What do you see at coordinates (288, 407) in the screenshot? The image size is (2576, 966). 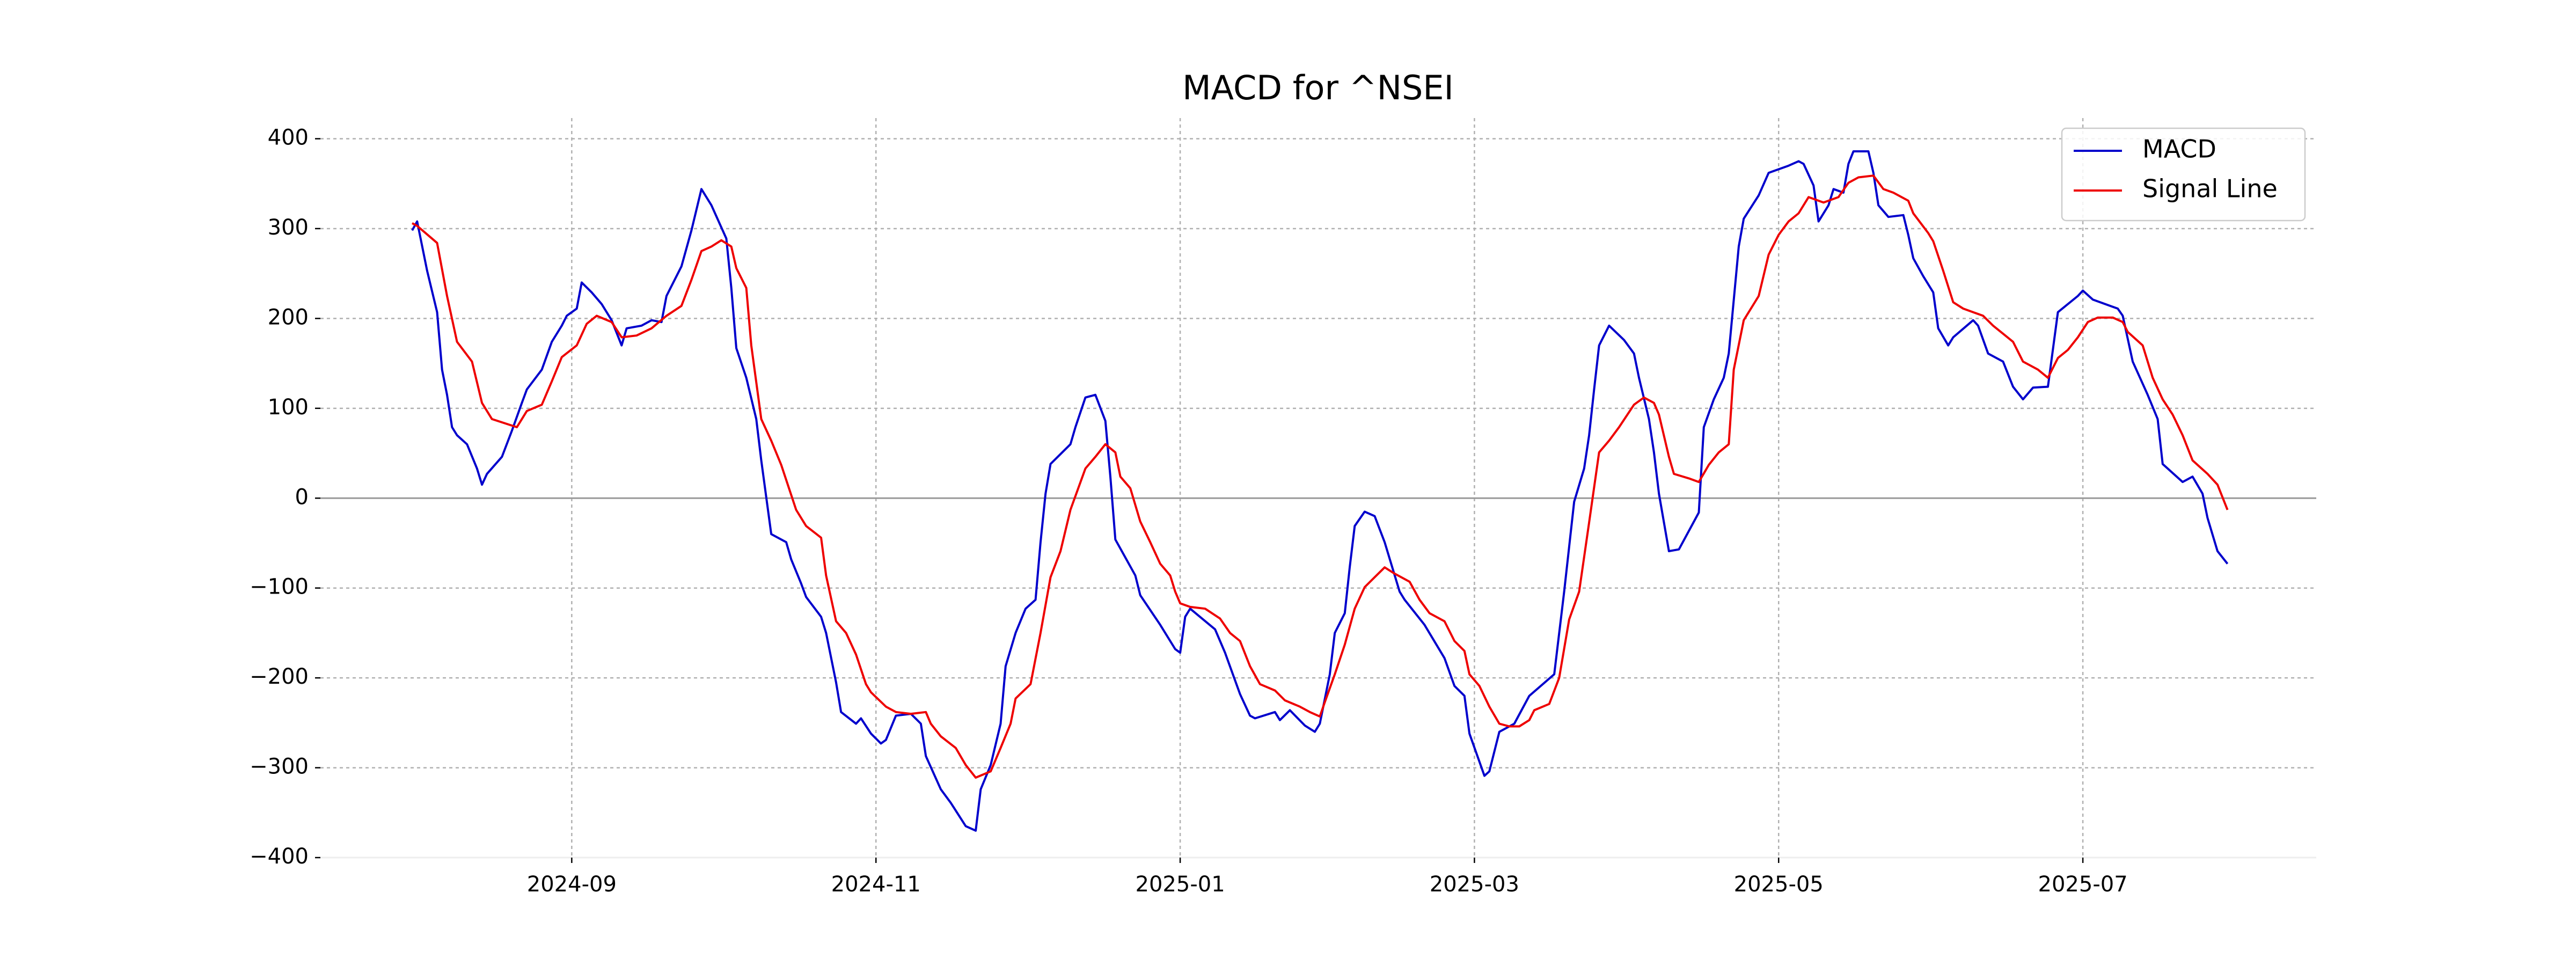 I see `y-tick-label: 100` at bounding box center [288, 407].